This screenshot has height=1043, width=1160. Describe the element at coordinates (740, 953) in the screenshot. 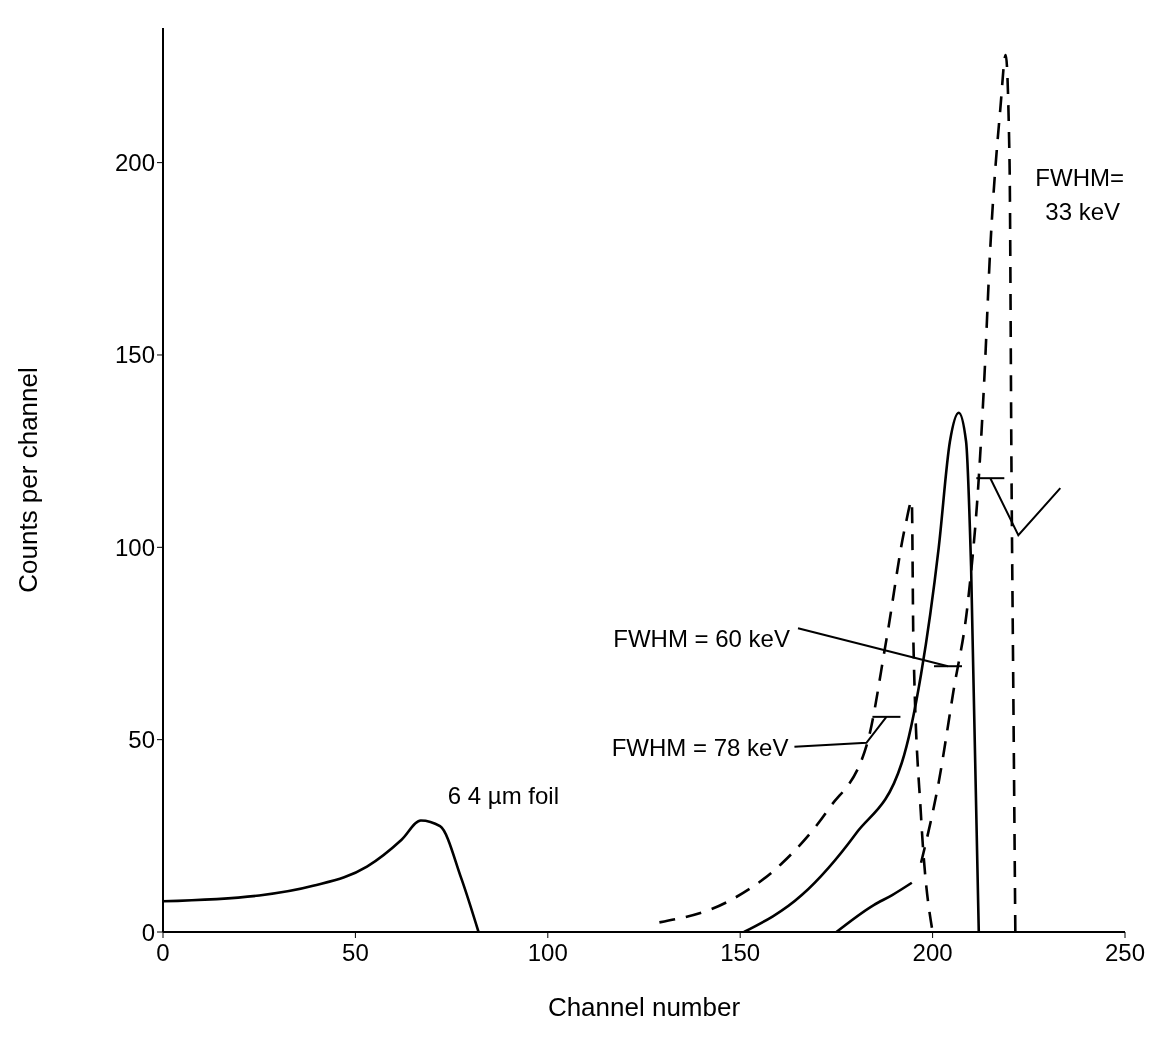

I see `x-tick-label: 150` at that location.